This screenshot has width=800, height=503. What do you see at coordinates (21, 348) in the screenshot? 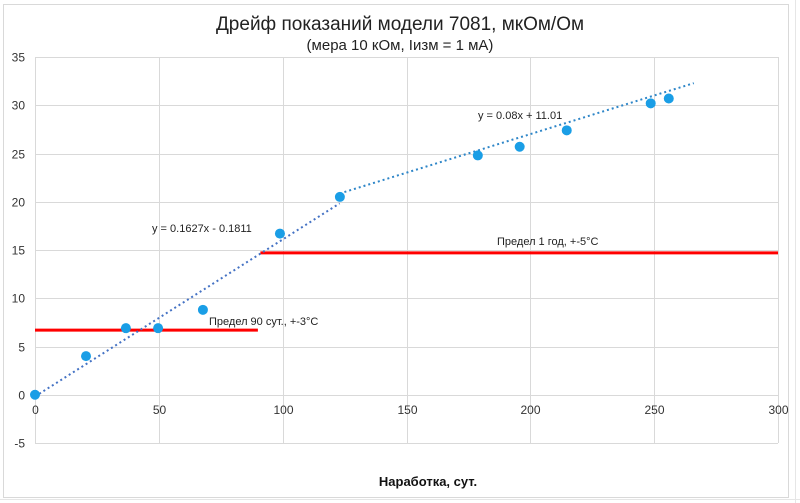
I see `y-tick-label: 5` at bounding box center [21, 348].